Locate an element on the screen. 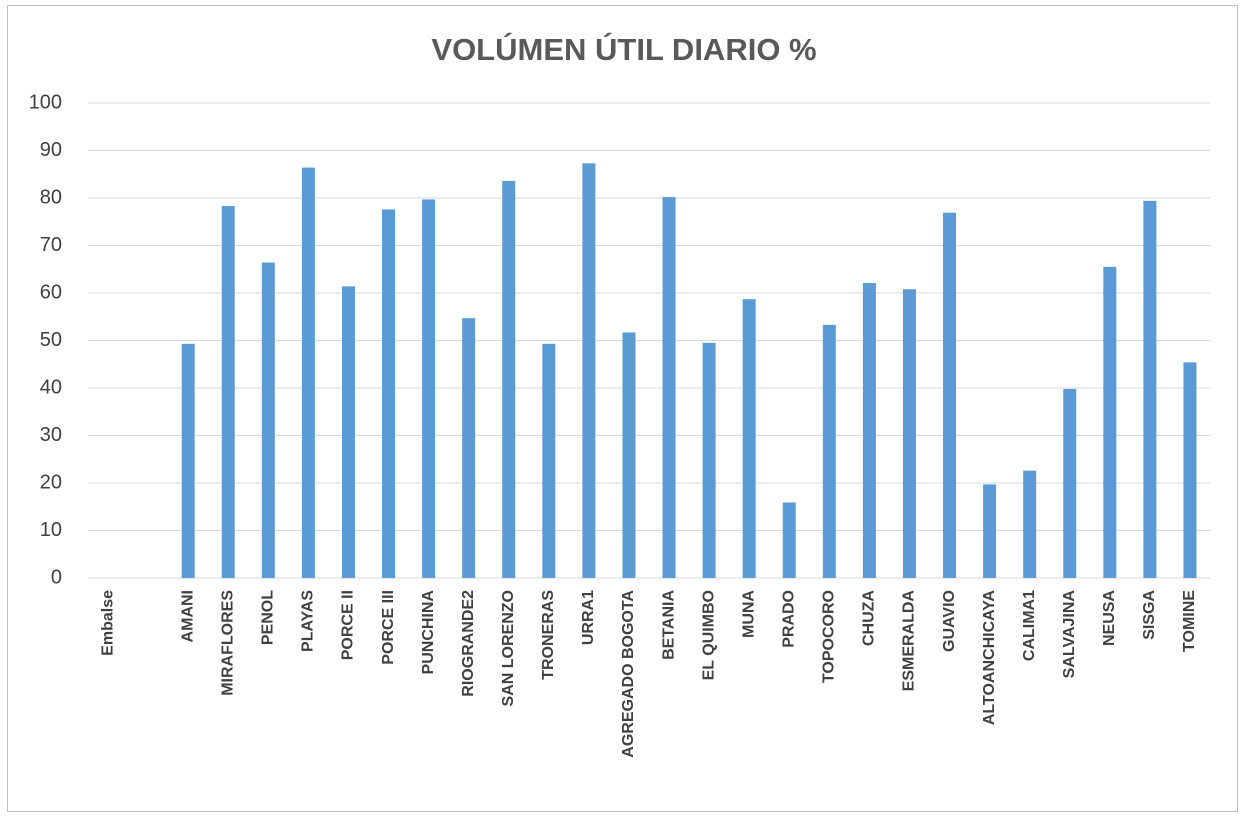  y-tick-label: 90 is located at coordinates (51, 150).